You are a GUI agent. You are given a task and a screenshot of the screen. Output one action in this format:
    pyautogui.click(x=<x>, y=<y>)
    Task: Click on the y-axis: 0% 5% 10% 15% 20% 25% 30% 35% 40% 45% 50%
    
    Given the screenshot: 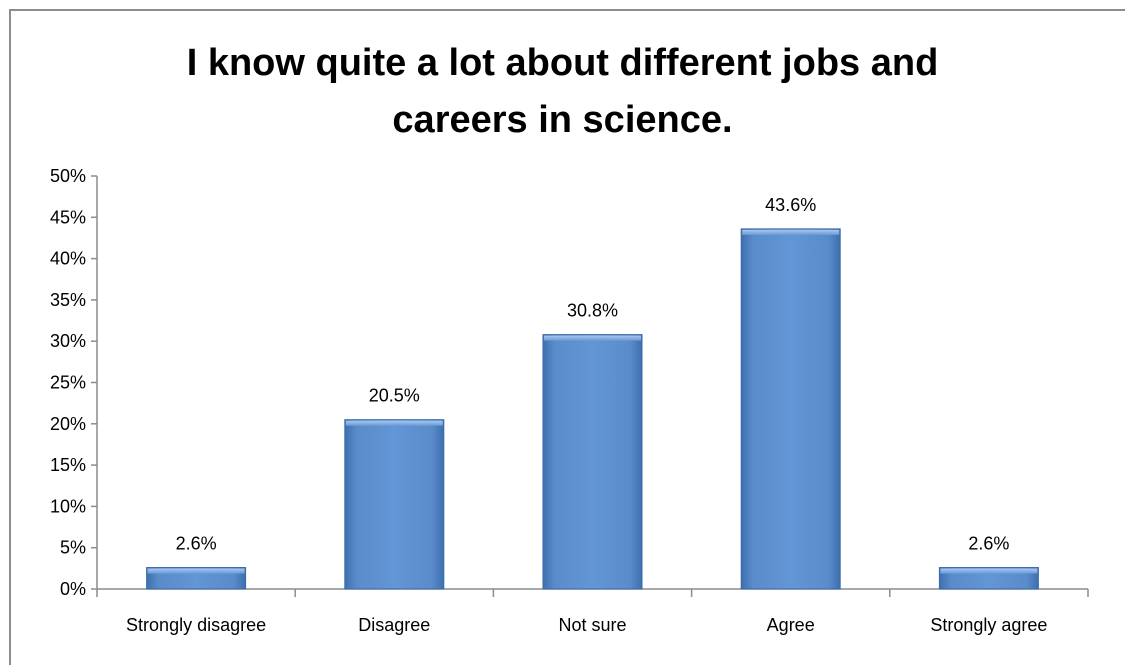 What is the action you would take?
    pyautogui.click(x=74, y=382)
    